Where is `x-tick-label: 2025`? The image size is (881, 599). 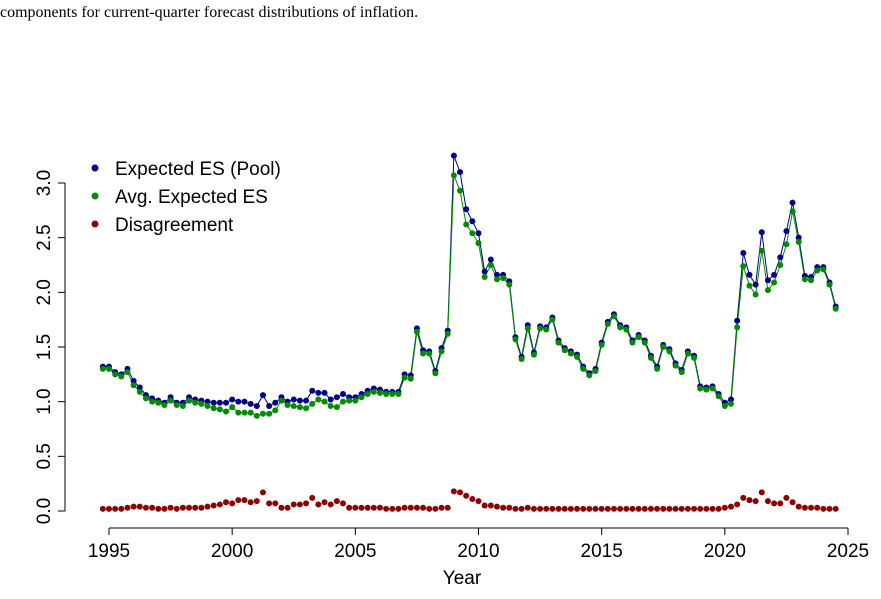
x-tick-label: 2025 is located at coordinates (848, 551).